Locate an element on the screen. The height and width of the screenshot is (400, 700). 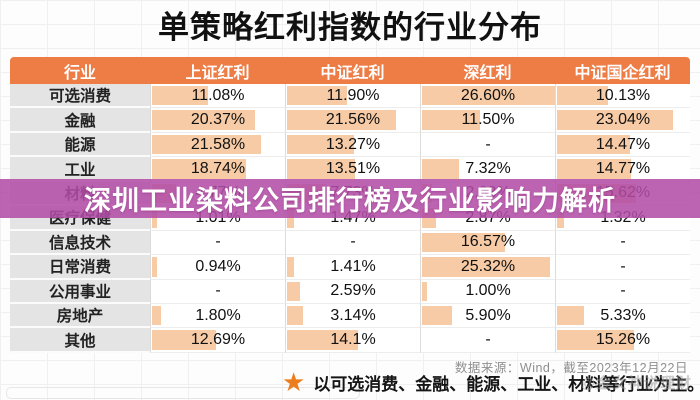
value-text: 11.08% is located at coordinates (218, 95).